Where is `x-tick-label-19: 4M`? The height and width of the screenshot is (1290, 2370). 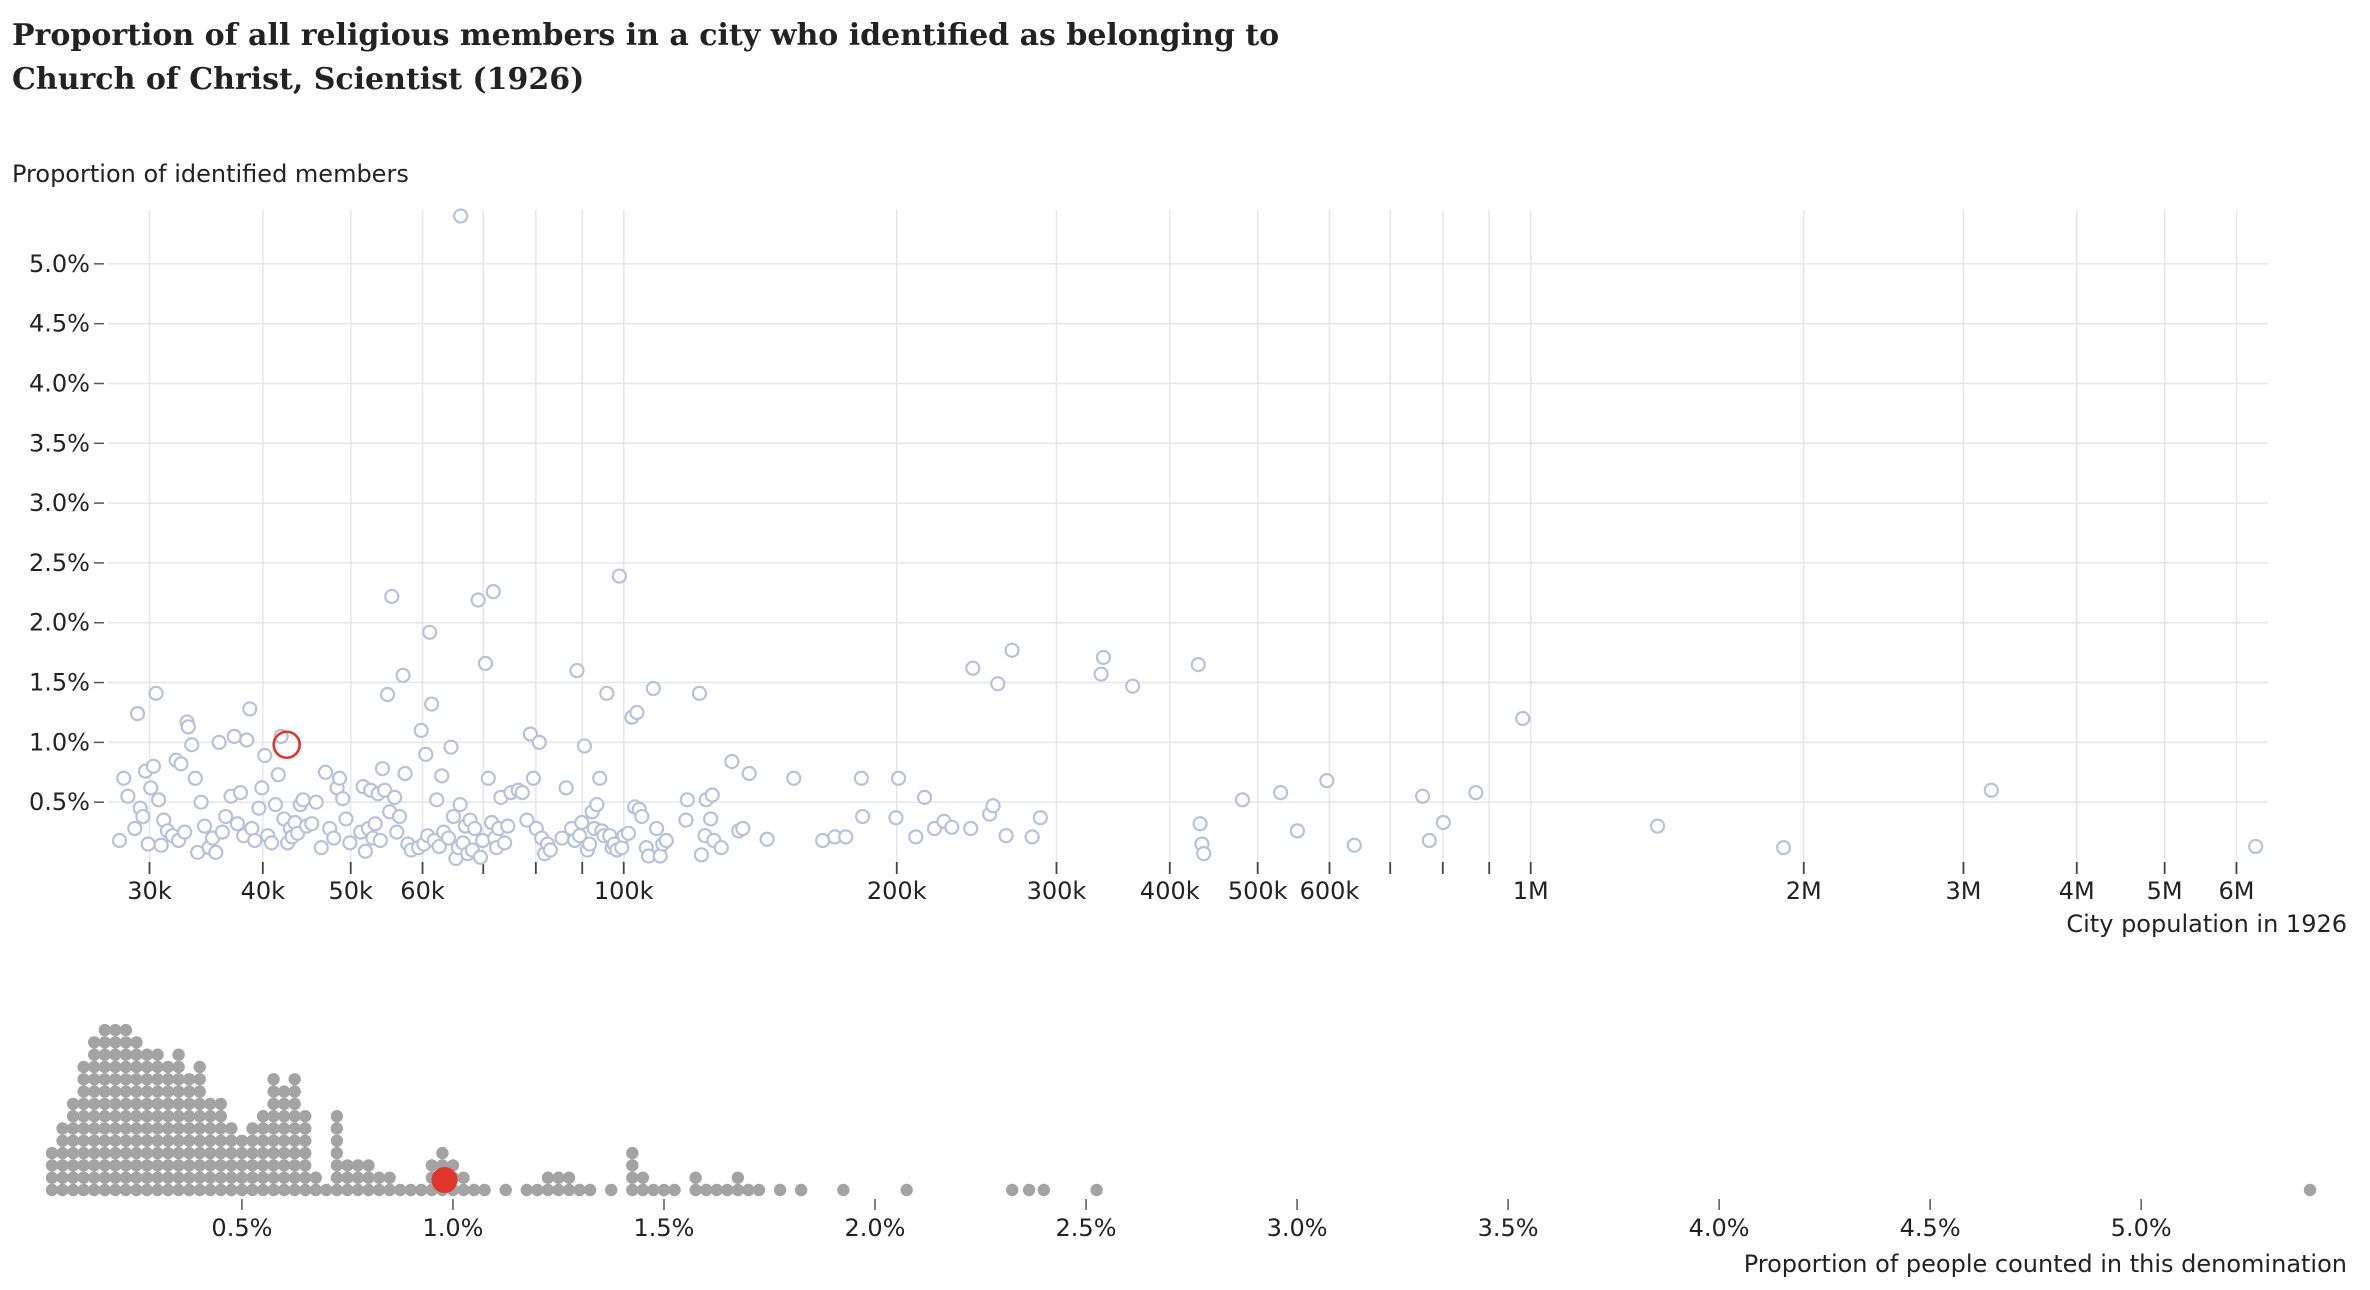 x-tick-label-19: 4M is located at coordinates (2077, 891).